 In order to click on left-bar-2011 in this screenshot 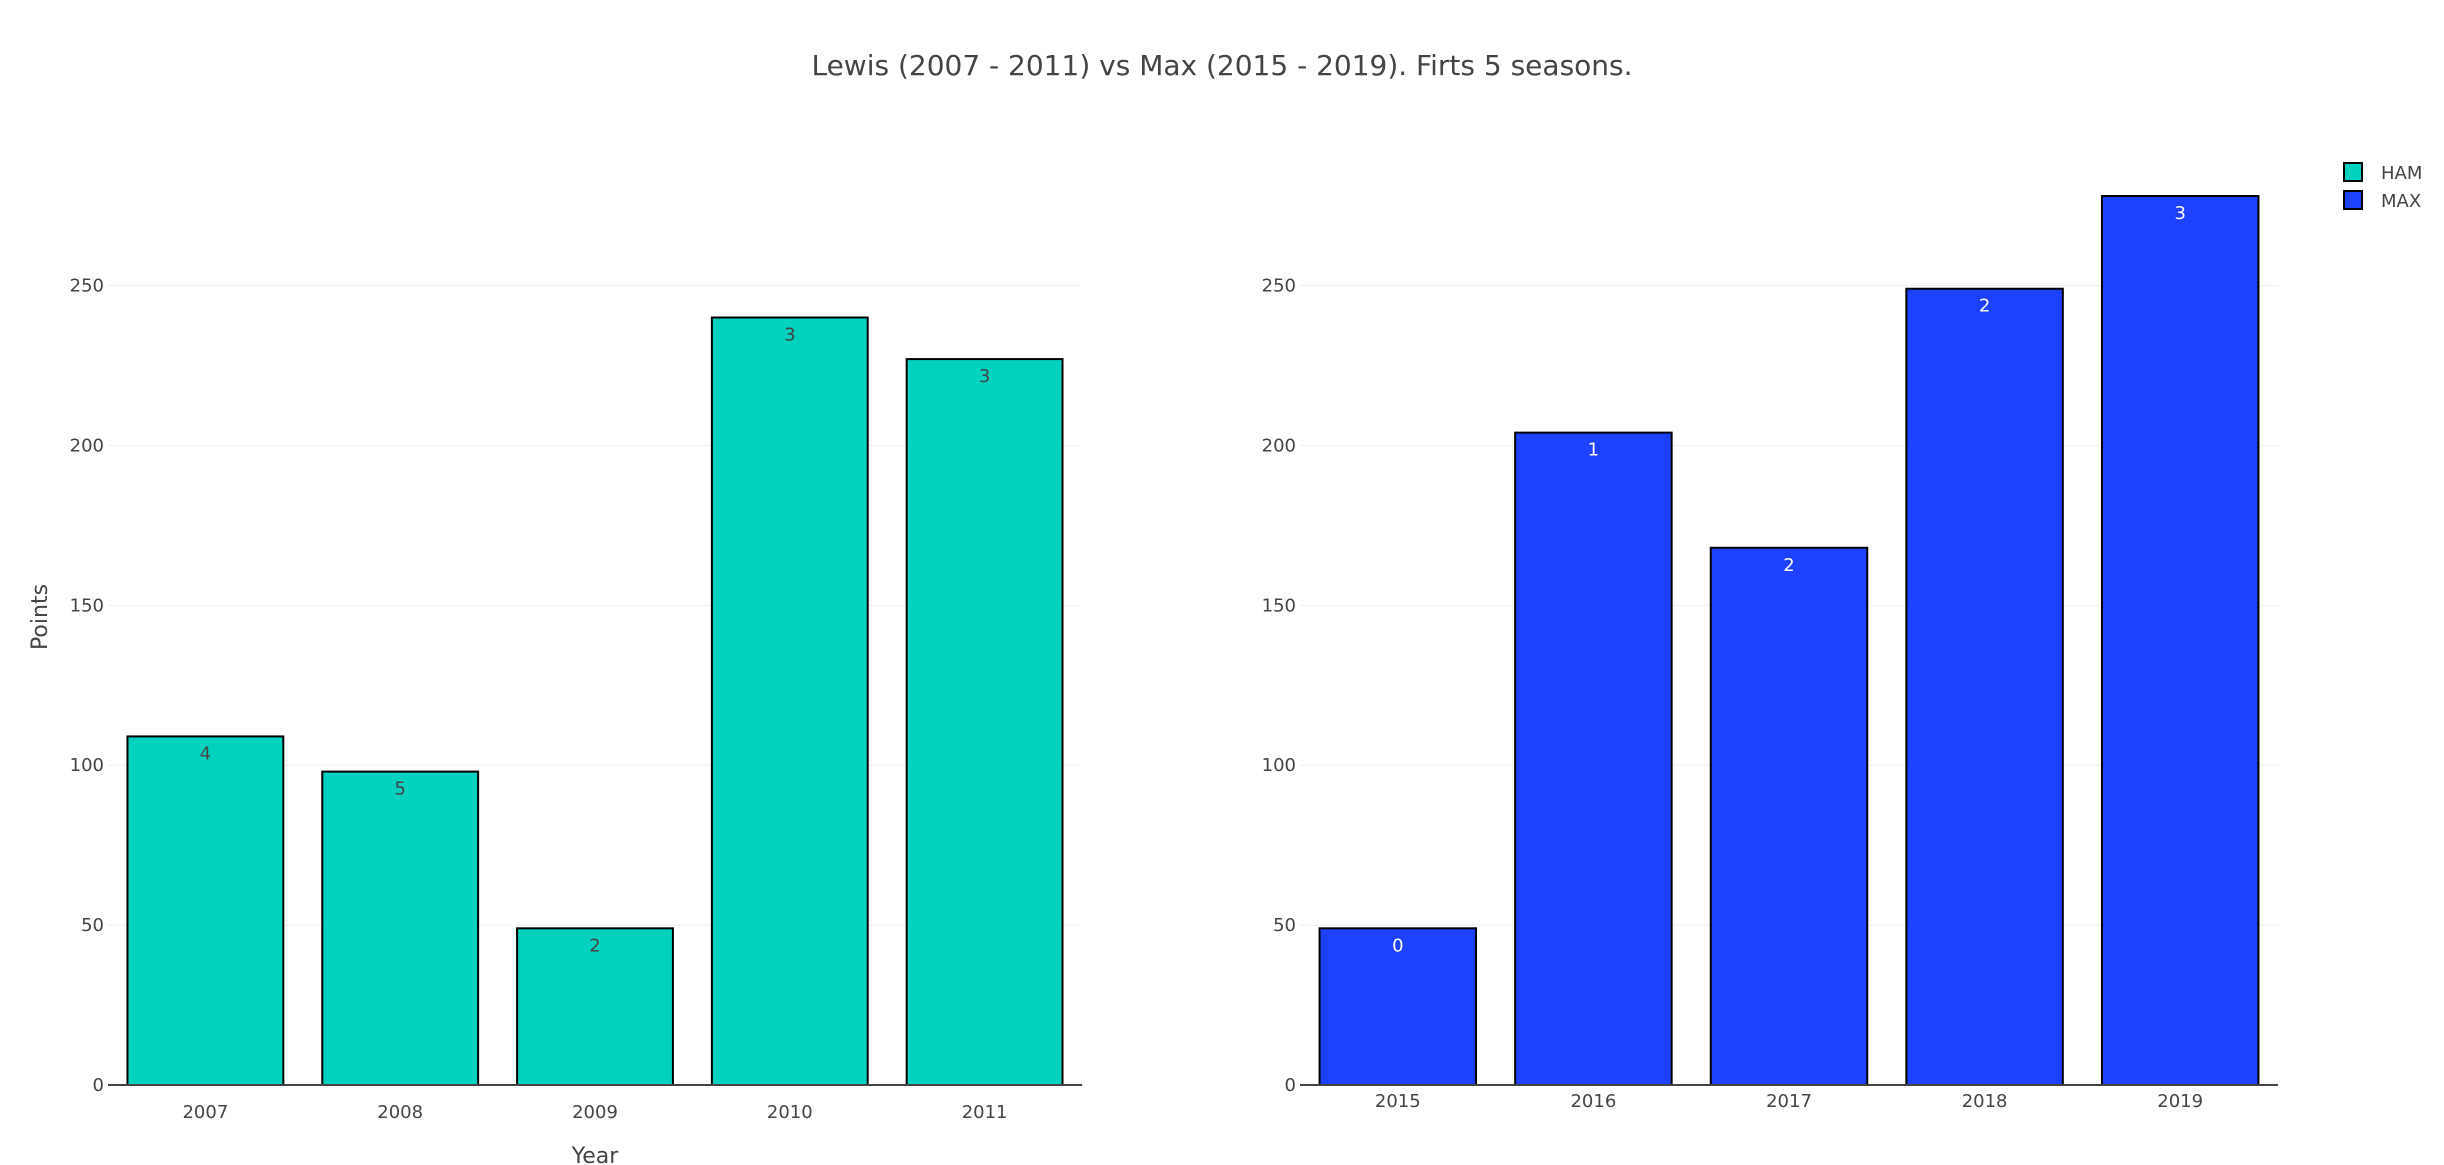, I will do `click(984, 722)`.